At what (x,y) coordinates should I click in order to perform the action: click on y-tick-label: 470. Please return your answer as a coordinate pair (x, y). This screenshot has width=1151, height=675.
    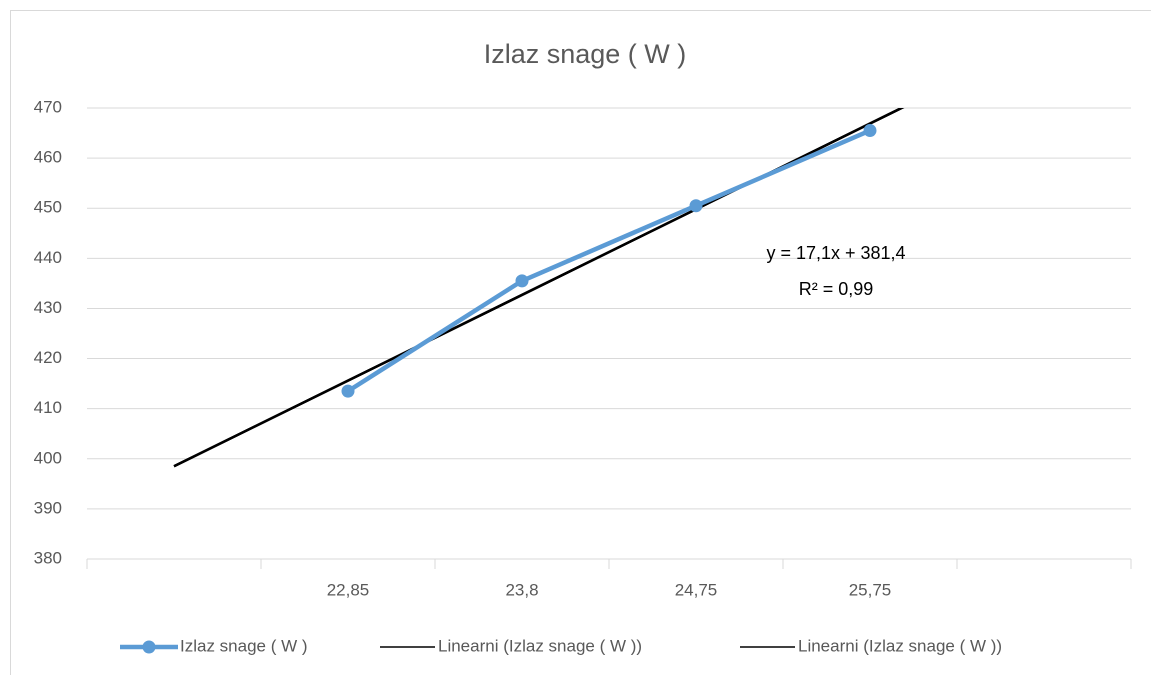
    Looking at the image, I should click on (48, 106).